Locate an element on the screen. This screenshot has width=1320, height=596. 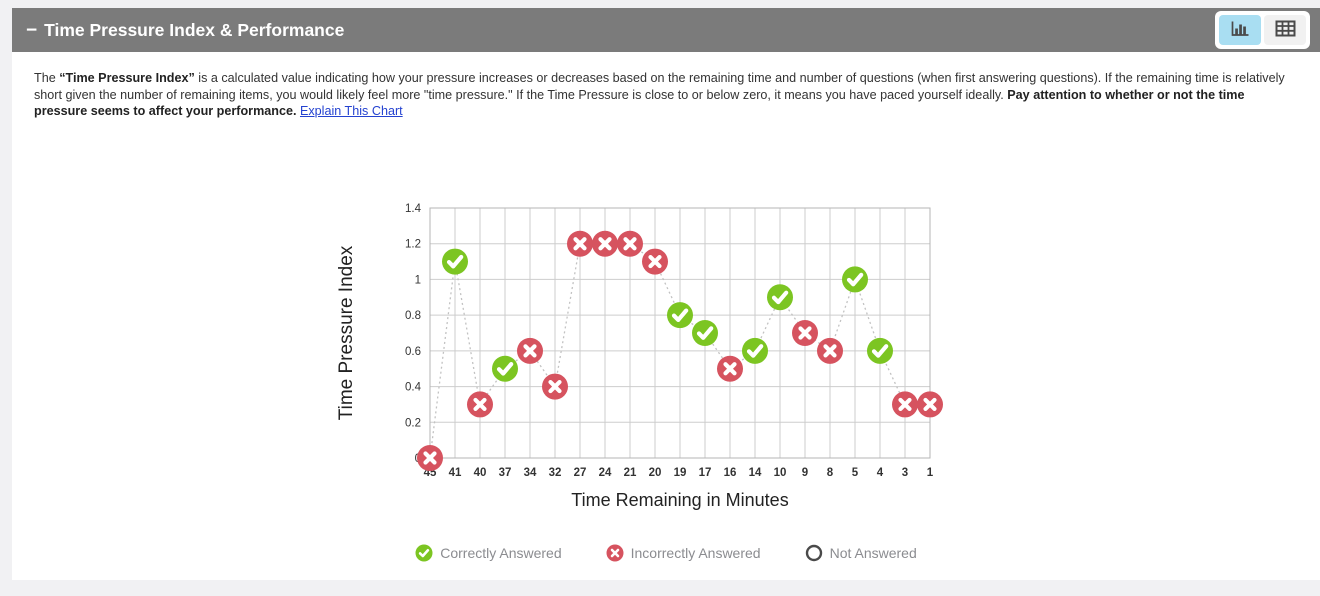
table-icon is located at coordinates (1285, 30).